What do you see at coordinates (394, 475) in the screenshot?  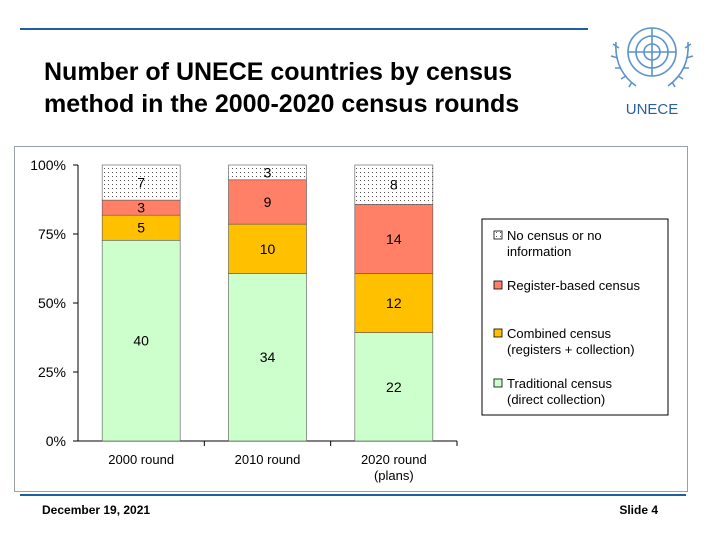 I see `x-category-label: (plans)` at bounding box center [394, 475].